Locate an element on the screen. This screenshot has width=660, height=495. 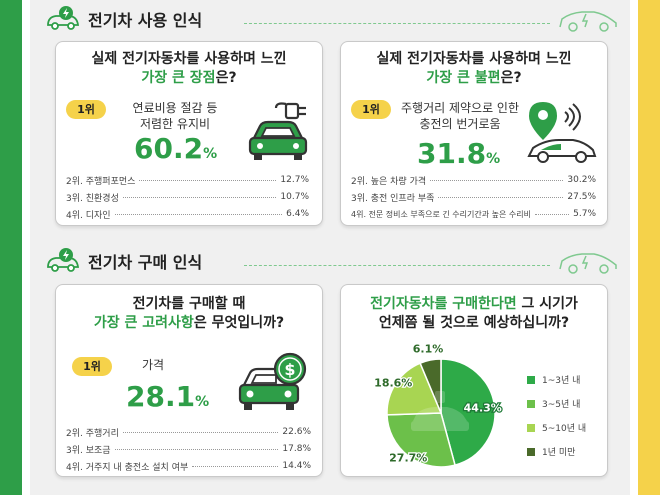
legend-label: 1년 미만 is located at coordinates (559, 453).